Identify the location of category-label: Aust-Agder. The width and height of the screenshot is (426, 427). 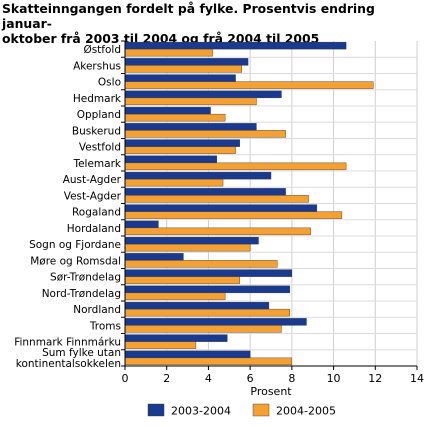
(92, 180).